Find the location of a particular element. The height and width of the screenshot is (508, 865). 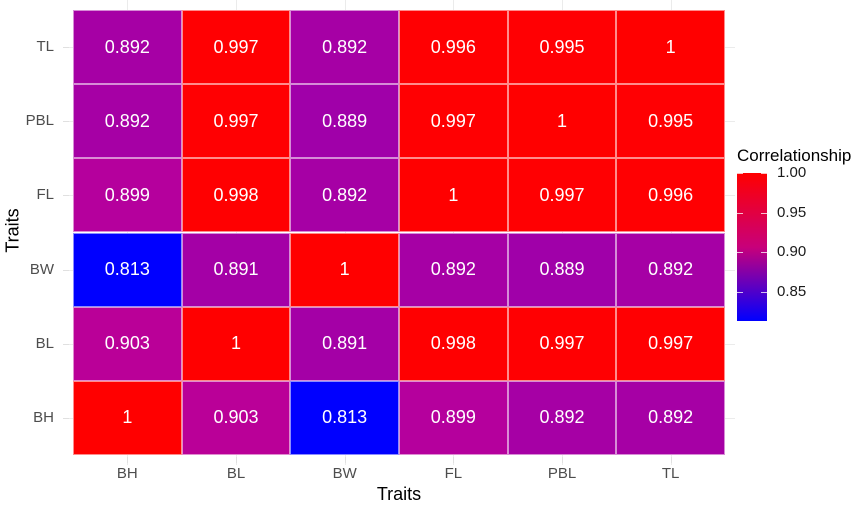

legend-label: 0.85 is located at coordinates (792, 291).